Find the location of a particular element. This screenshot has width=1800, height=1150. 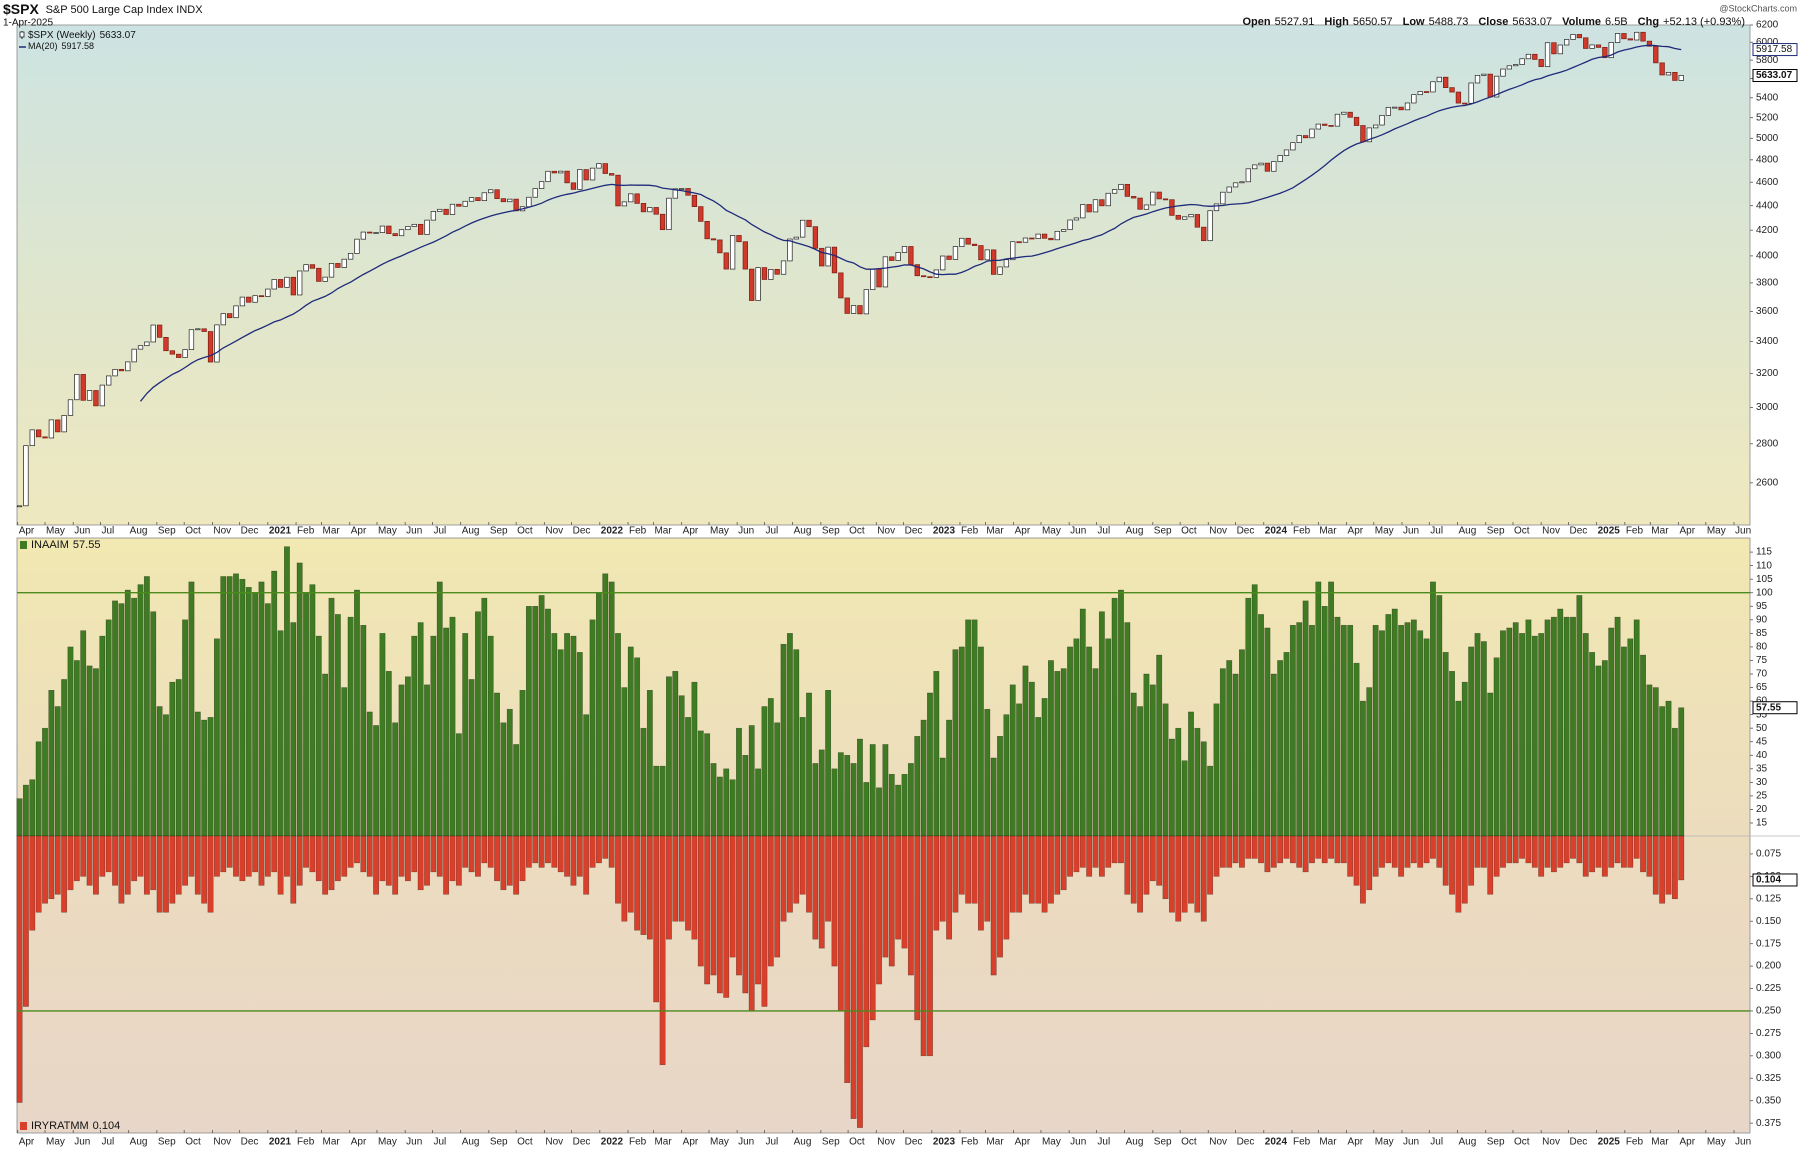

x-tick-label: Jun is located at coordinates (1743, 531).